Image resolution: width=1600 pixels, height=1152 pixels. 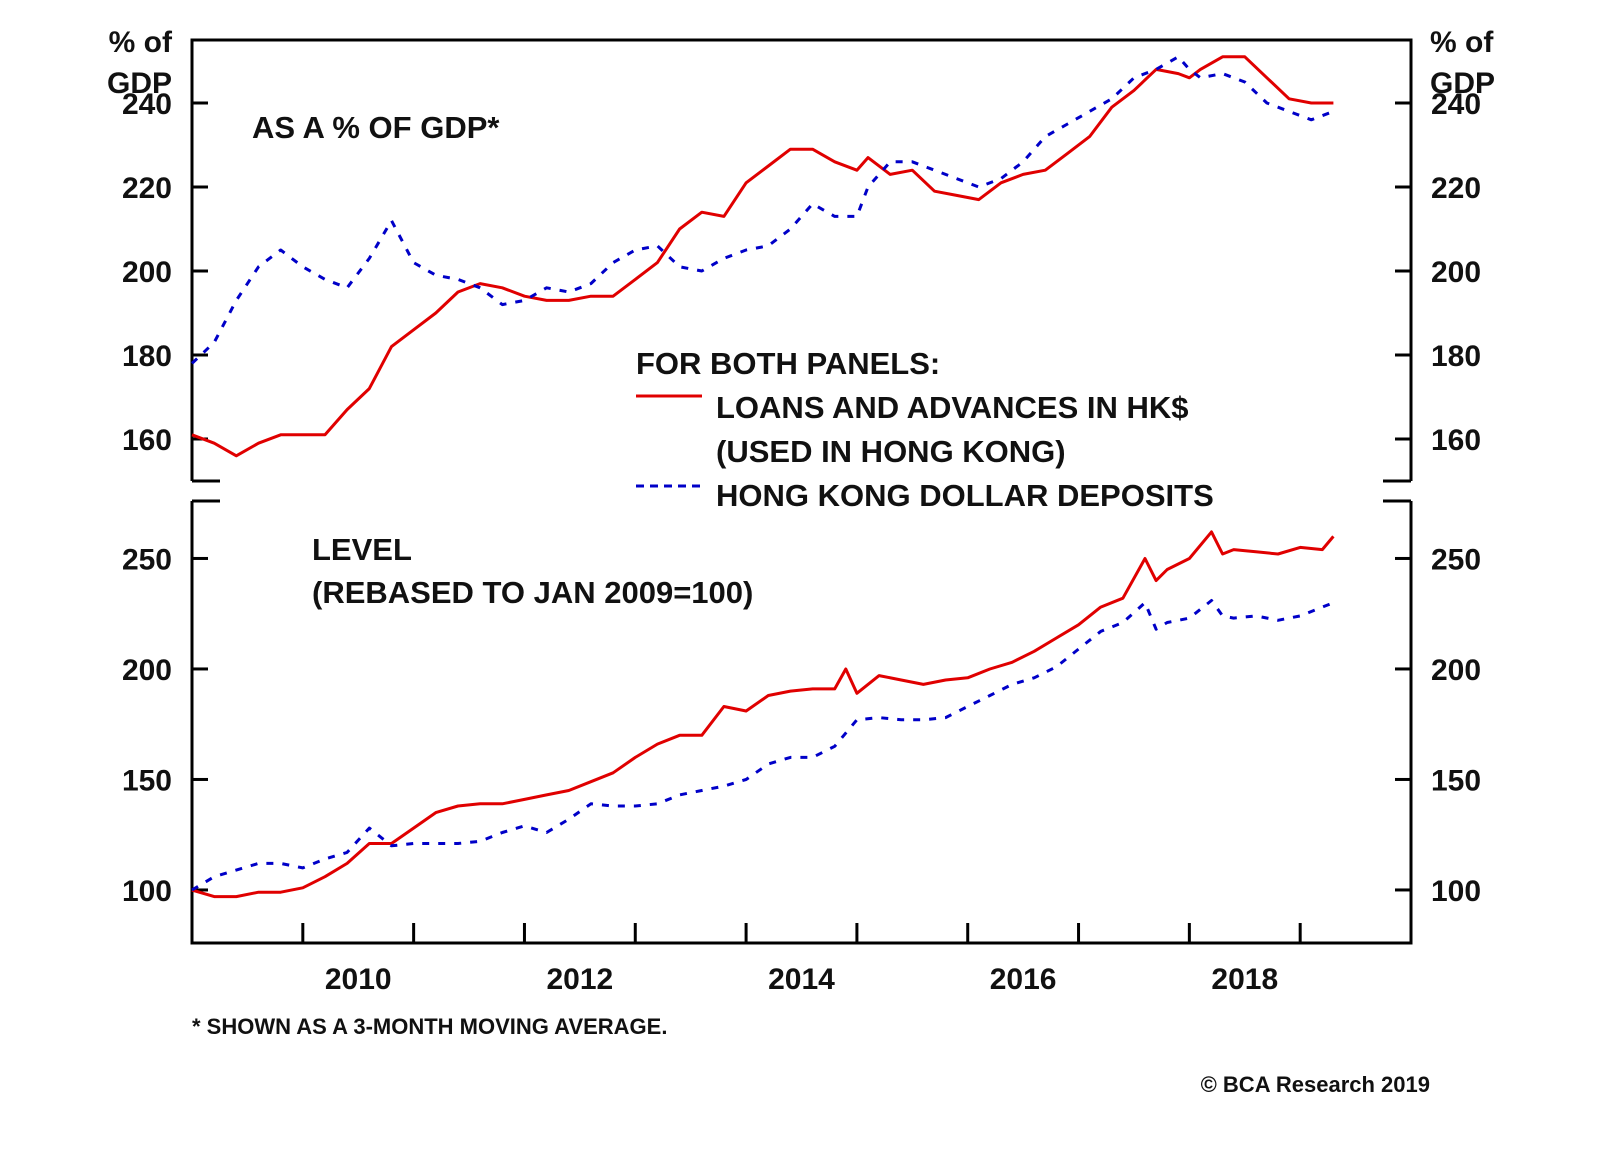 What do you see at coordinates (1456, 356) in the screenshot?
I see `top-ytick-label-right: 180` at bounding box center [1456, 356].